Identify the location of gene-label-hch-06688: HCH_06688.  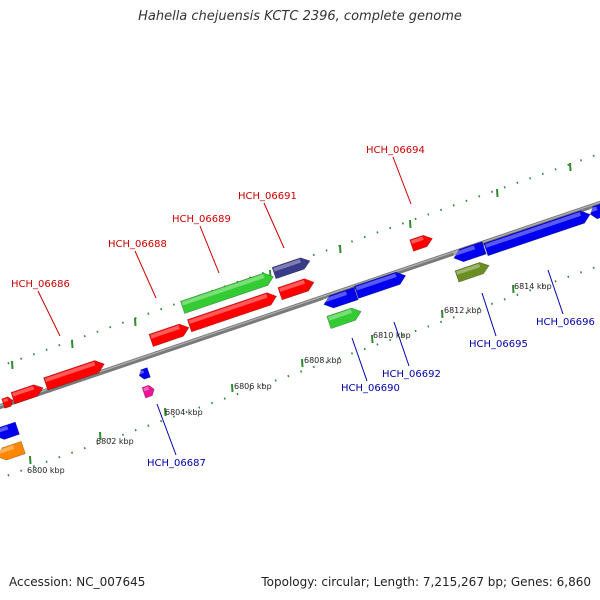
(137, 244).